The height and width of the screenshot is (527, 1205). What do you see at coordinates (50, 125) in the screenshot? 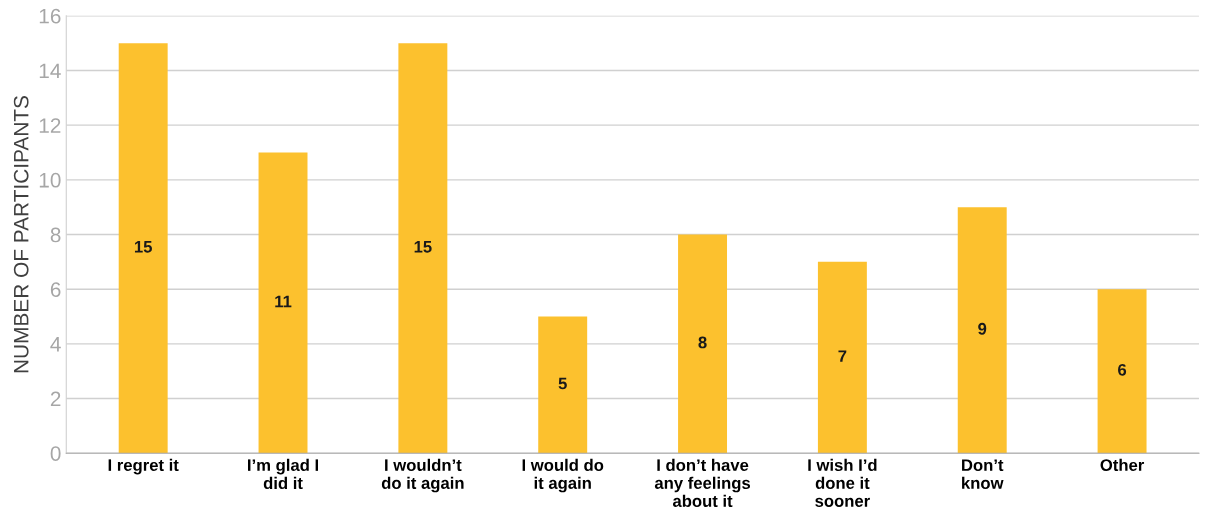
I see `y-tick-label: 12` at bounding box center [50, 125].